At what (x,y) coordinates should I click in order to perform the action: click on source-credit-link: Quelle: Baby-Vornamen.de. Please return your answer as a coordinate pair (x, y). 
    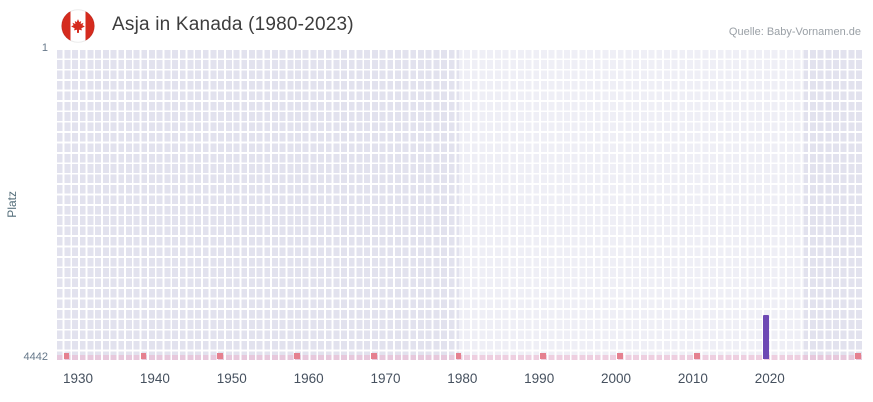
    Looking at the image, I should click on (794, 32).